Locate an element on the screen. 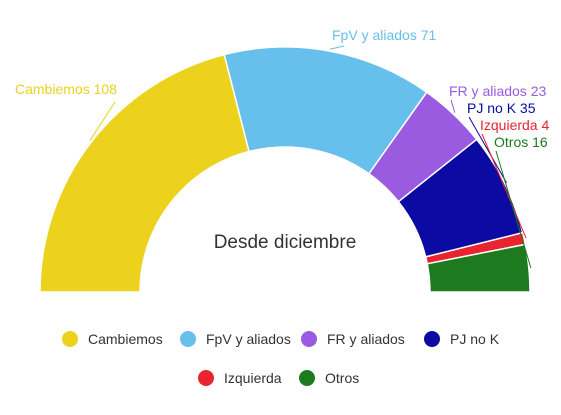 The height and width of the screenshot is (415, 561). leader-line-otros is located at coordinates (513, 209).